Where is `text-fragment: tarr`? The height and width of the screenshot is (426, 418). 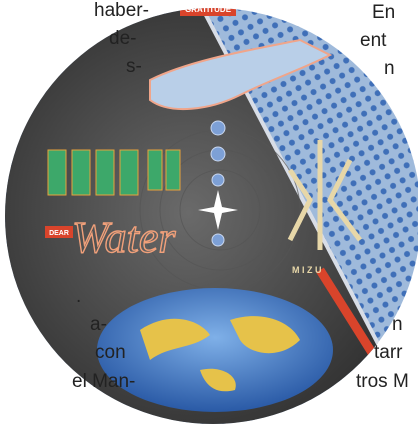
text-fragment: tarr is located at coordinates (388, 352).